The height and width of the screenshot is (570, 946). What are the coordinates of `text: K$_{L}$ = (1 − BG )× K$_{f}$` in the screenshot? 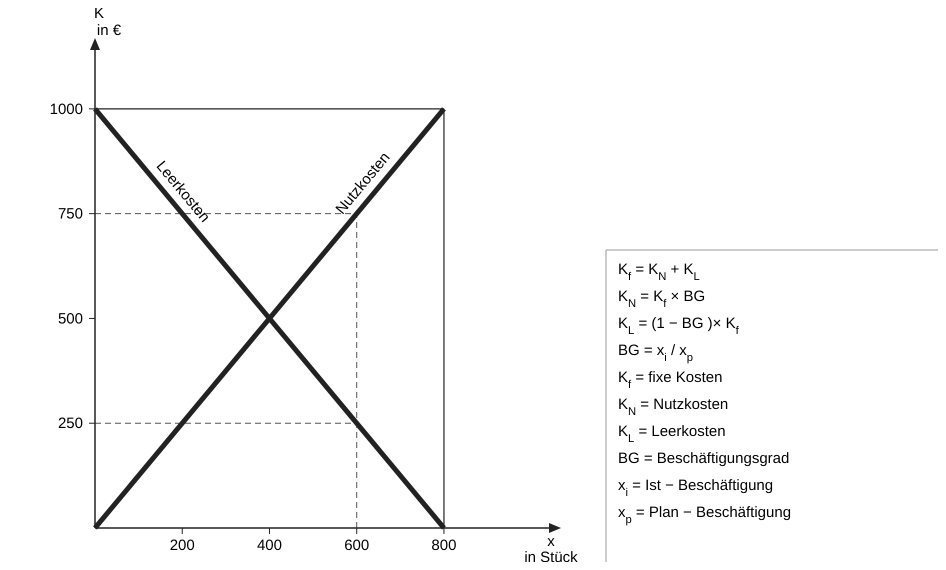 It's located at (679, 326).